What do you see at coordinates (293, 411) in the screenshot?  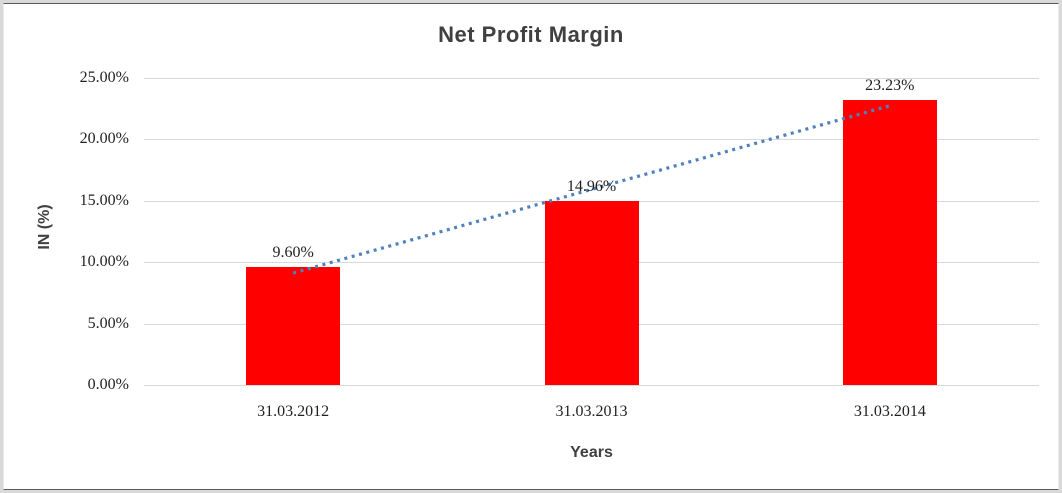 I see `x-category-label: 31.03.2012` at bounding box center [293, 411].